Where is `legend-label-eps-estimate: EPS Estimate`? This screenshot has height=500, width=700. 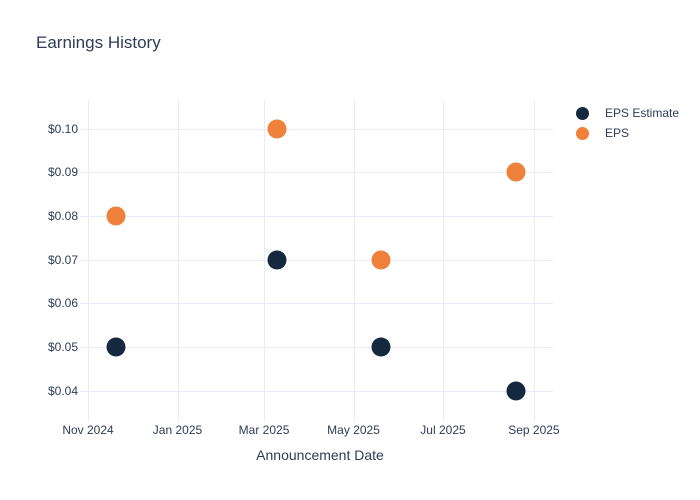
legend-label-eps-estimate: EPS Estimate is located at coordinates (642, 113).